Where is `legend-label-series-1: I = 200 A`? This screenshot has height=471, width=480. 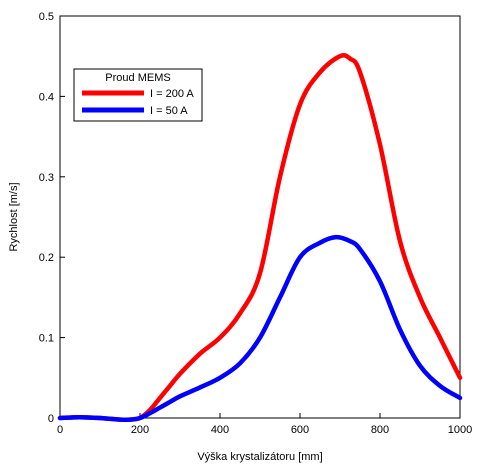 legend-label-series-1: I = 200 A is located at coordinates (172, 94).